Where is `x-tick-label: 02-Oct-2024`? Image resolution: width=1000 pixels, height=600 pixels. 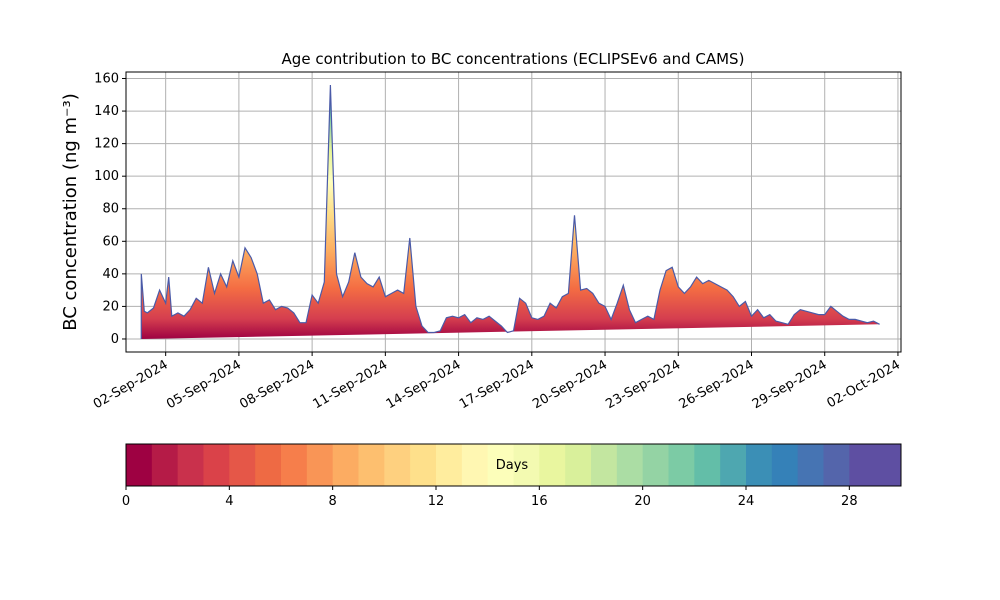 x-tick-label: 02-Oct-2024 is located at coordinates (864, 384).